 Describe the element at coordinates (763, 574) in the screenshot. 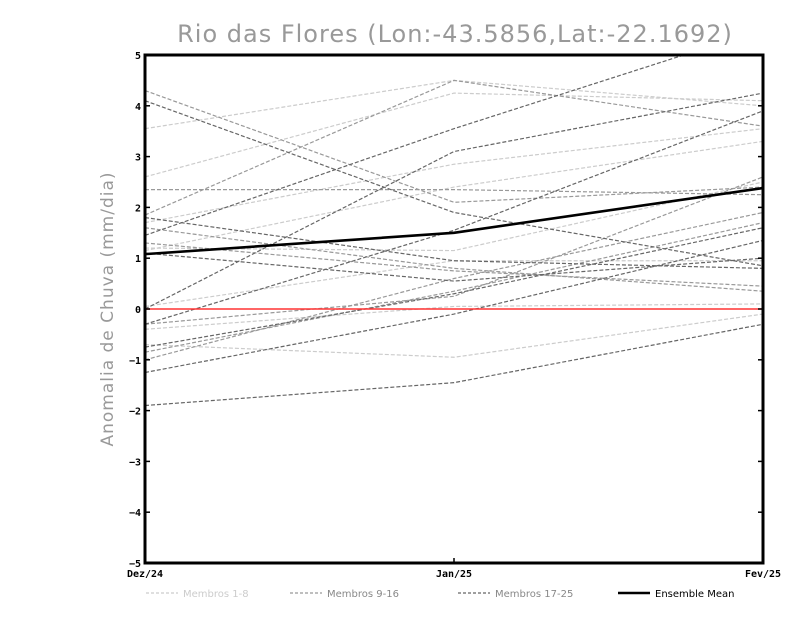

I see `x-tick-label: Fev/25` at that location.